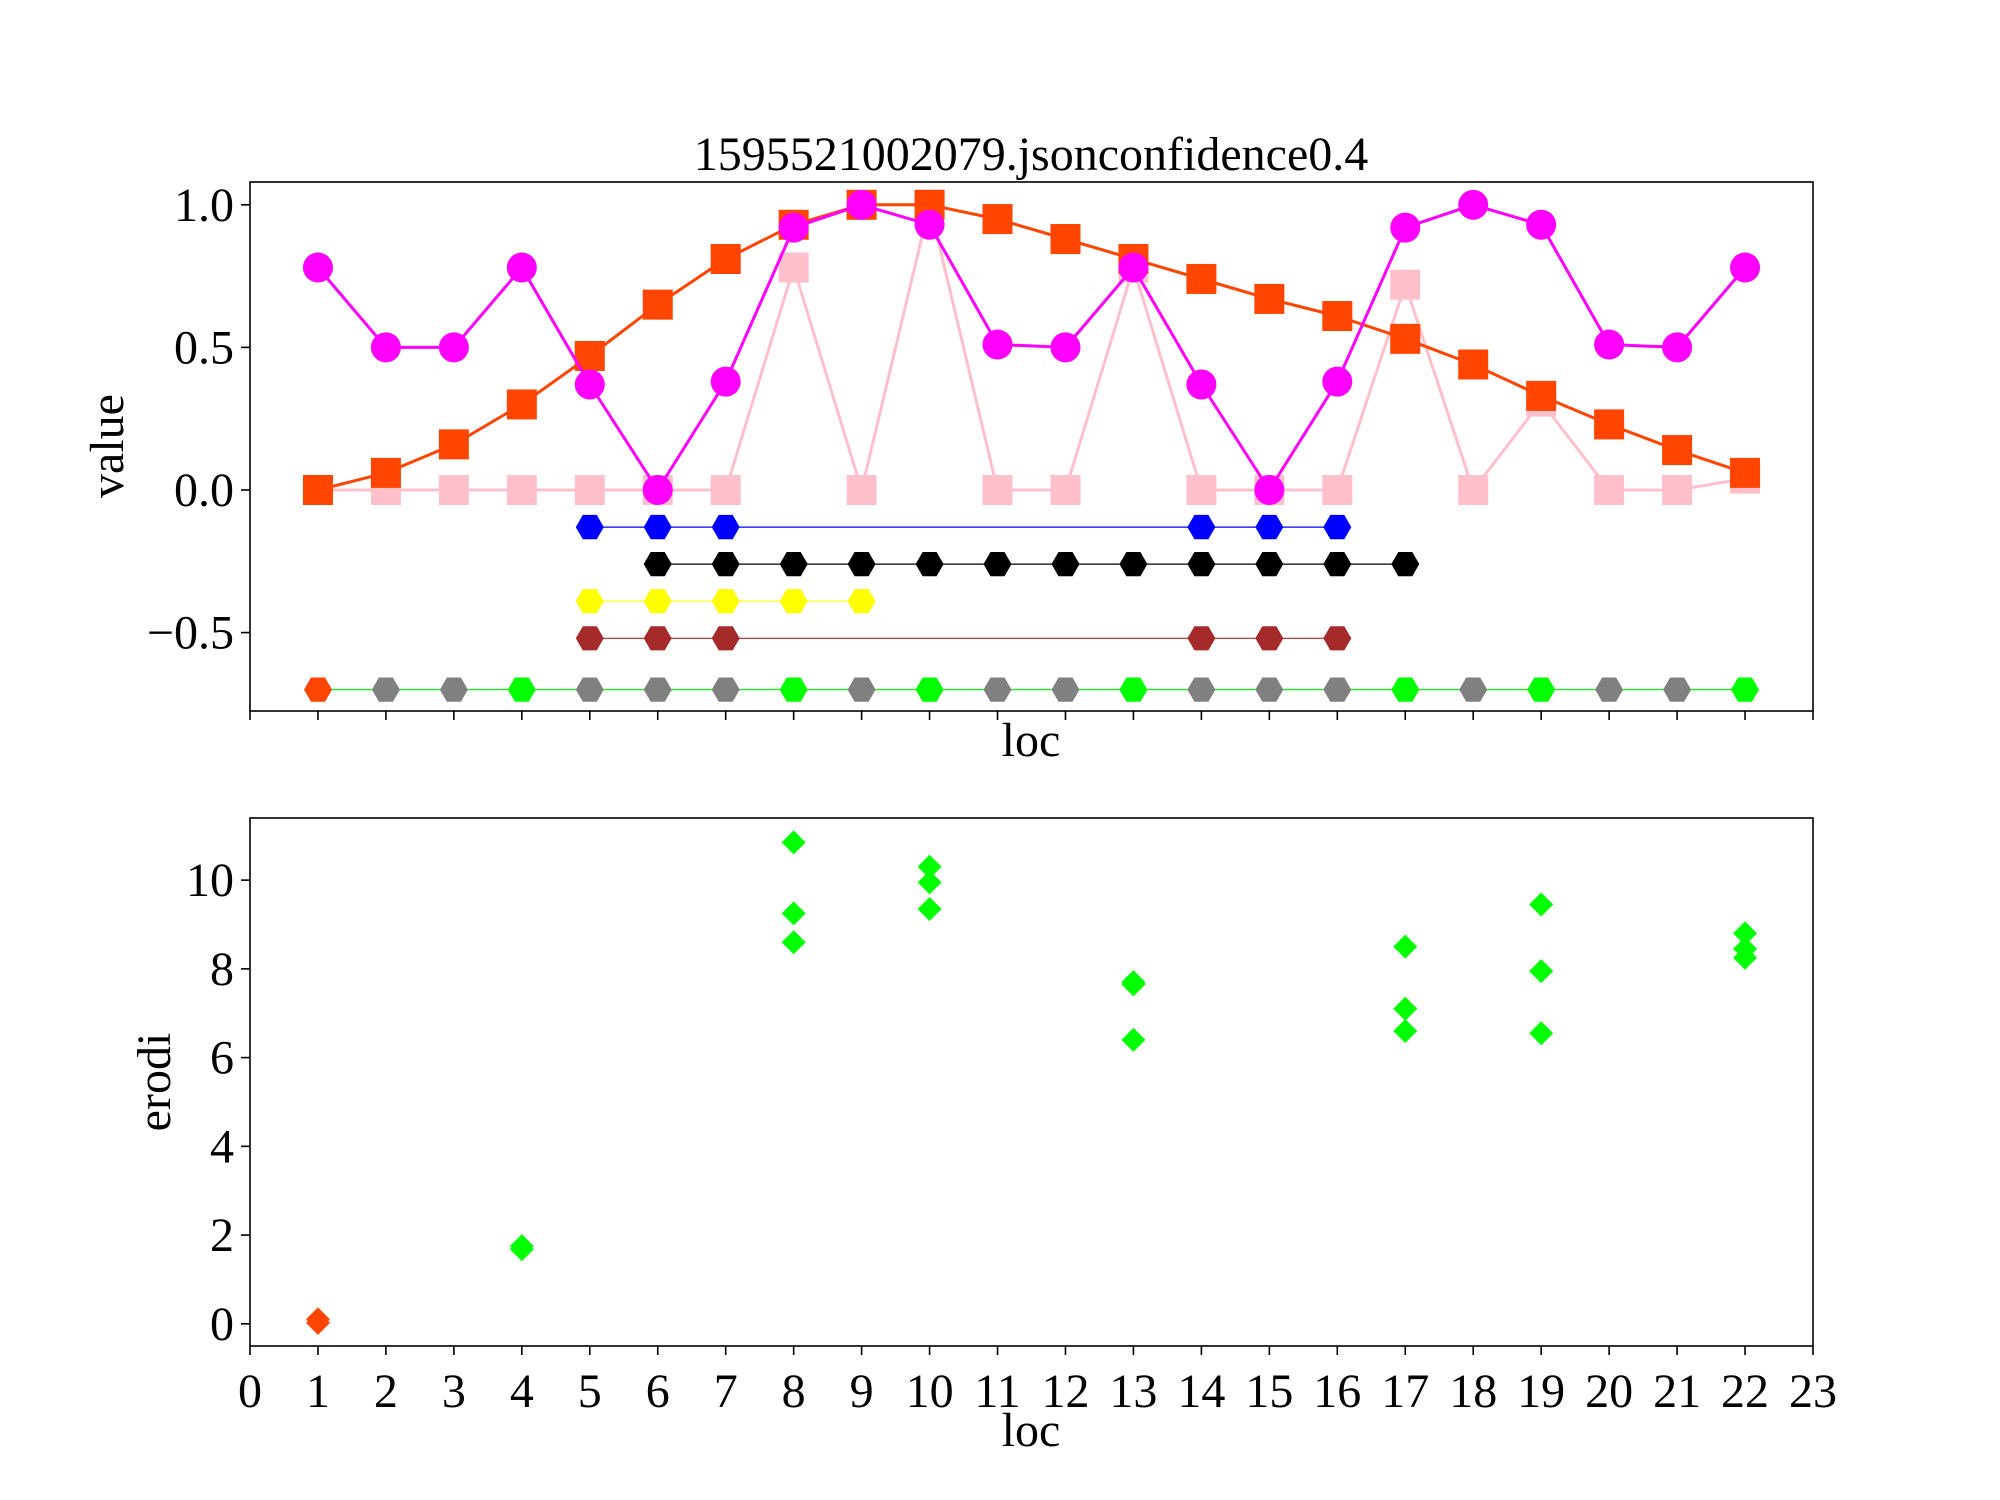 The height and width of the screenshot is (1500, 2000). What do you see at coordinates (1337, 1391) in the screenshot?
I see `bottom-x-tick-label: 16` at bounding box center [1337, 1391].